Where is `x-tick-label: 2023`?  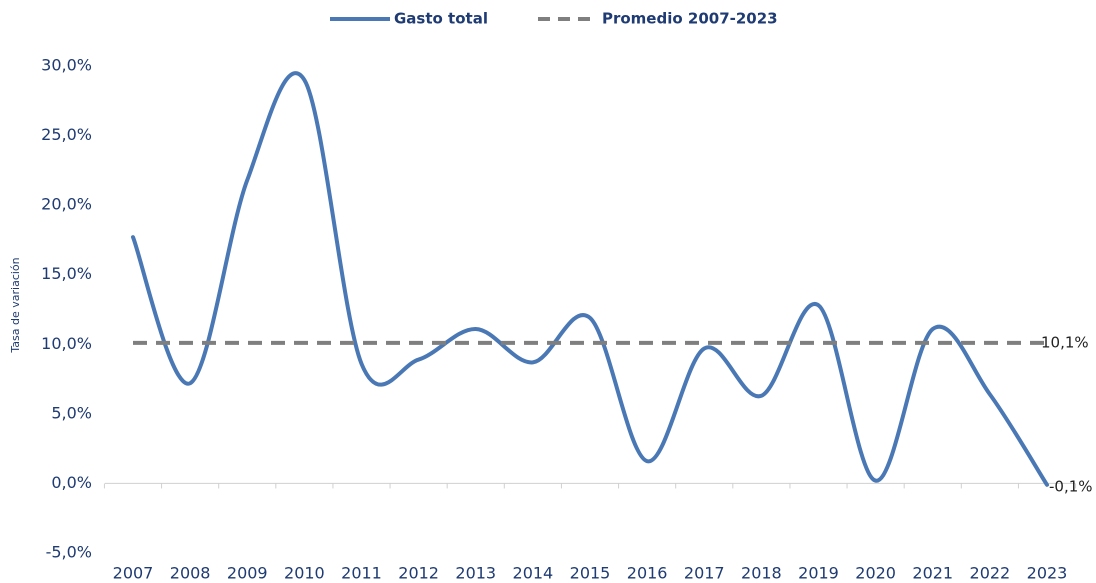 x-tick-label: 2023 is located at coordinates (1047, 573).